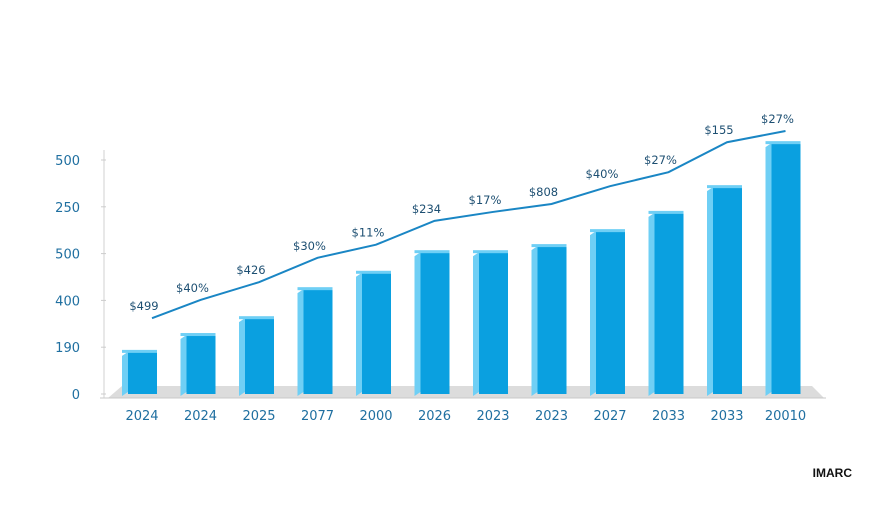  I want to click on data-label: $11%, so click(368, 233).